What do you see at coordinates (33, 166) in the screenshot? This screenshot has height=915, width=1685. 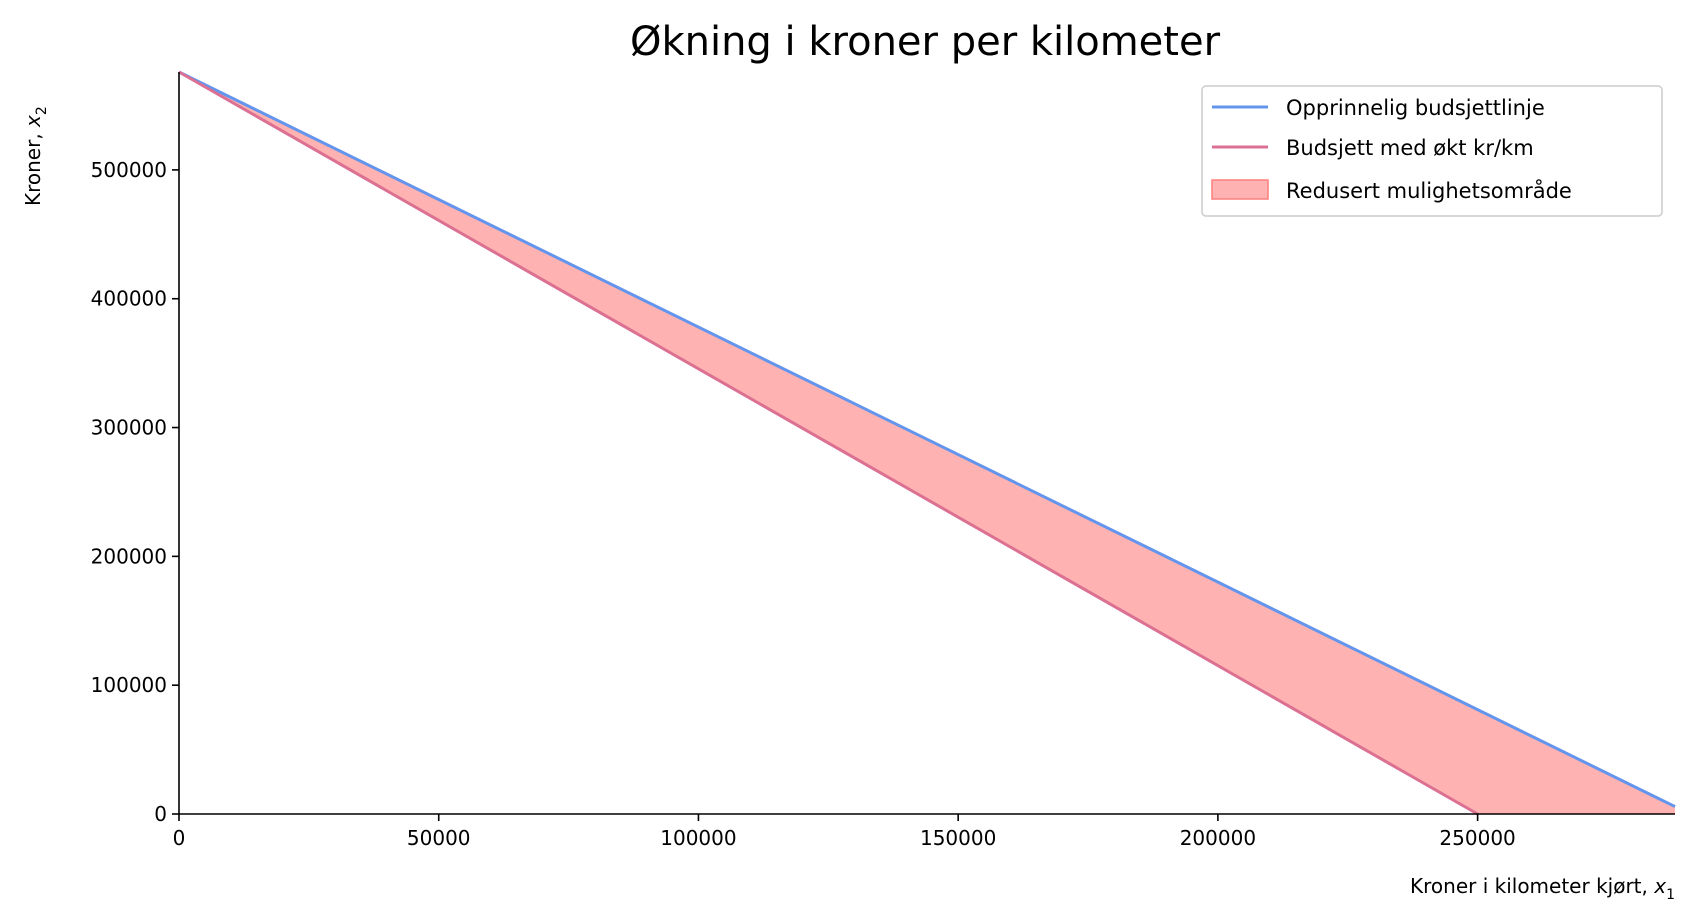 I see `y-axis-title-main: Kroner,` at bounding box center [33, 166].